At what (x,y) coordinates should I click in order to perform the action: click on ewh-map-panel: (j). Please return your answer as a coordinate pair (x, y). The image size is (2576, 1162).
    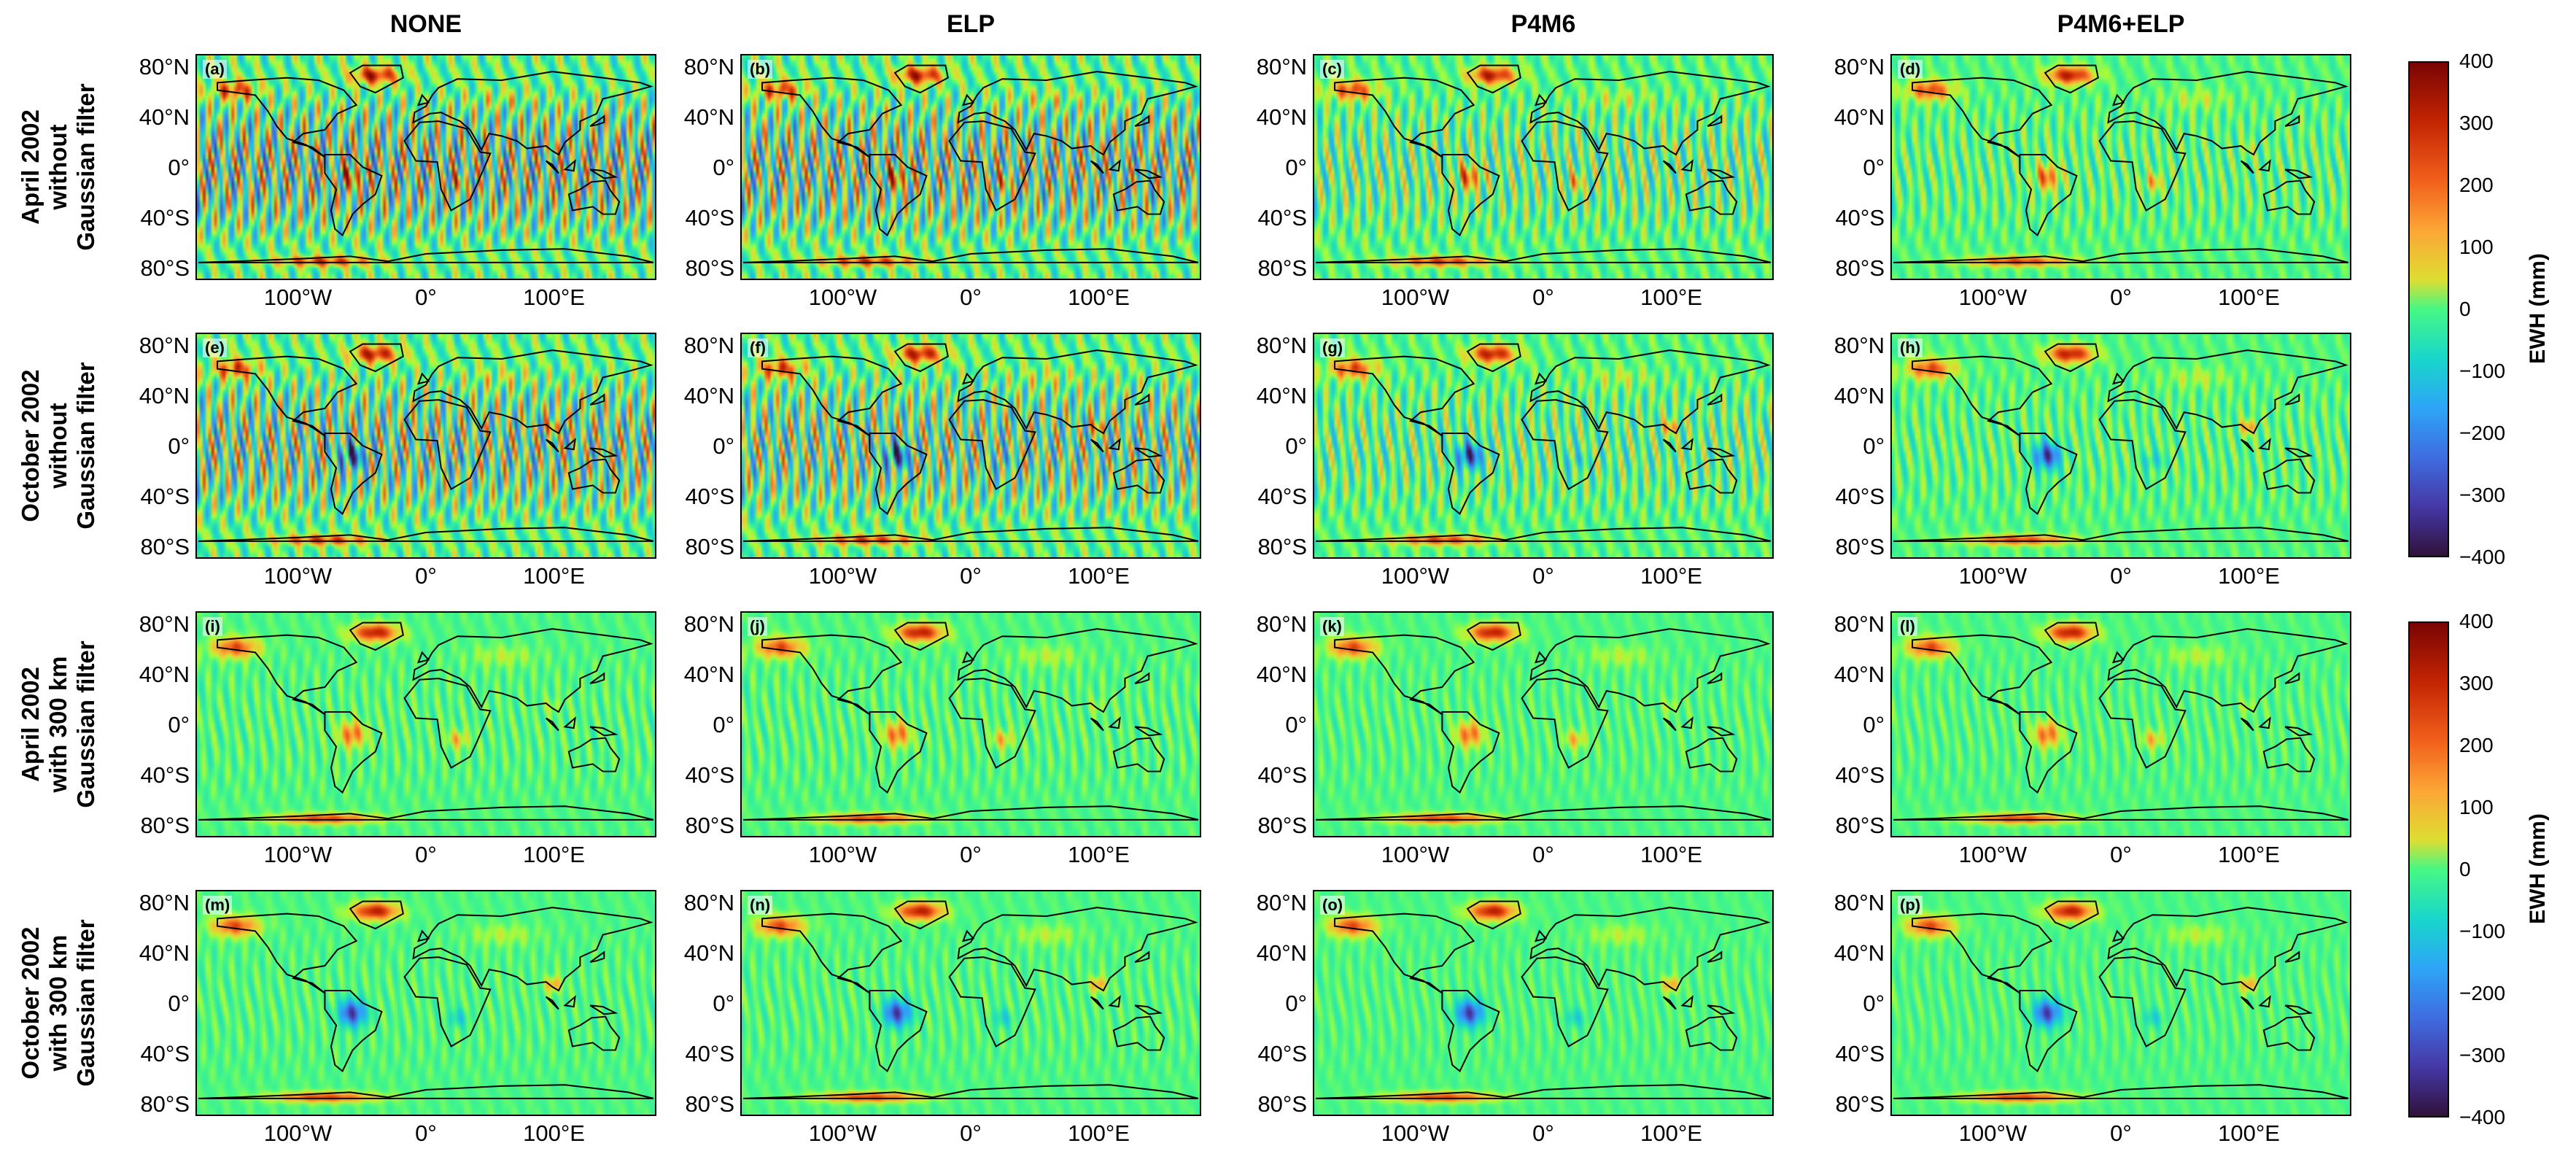
    Looking at the image, I should click on (970, 724).